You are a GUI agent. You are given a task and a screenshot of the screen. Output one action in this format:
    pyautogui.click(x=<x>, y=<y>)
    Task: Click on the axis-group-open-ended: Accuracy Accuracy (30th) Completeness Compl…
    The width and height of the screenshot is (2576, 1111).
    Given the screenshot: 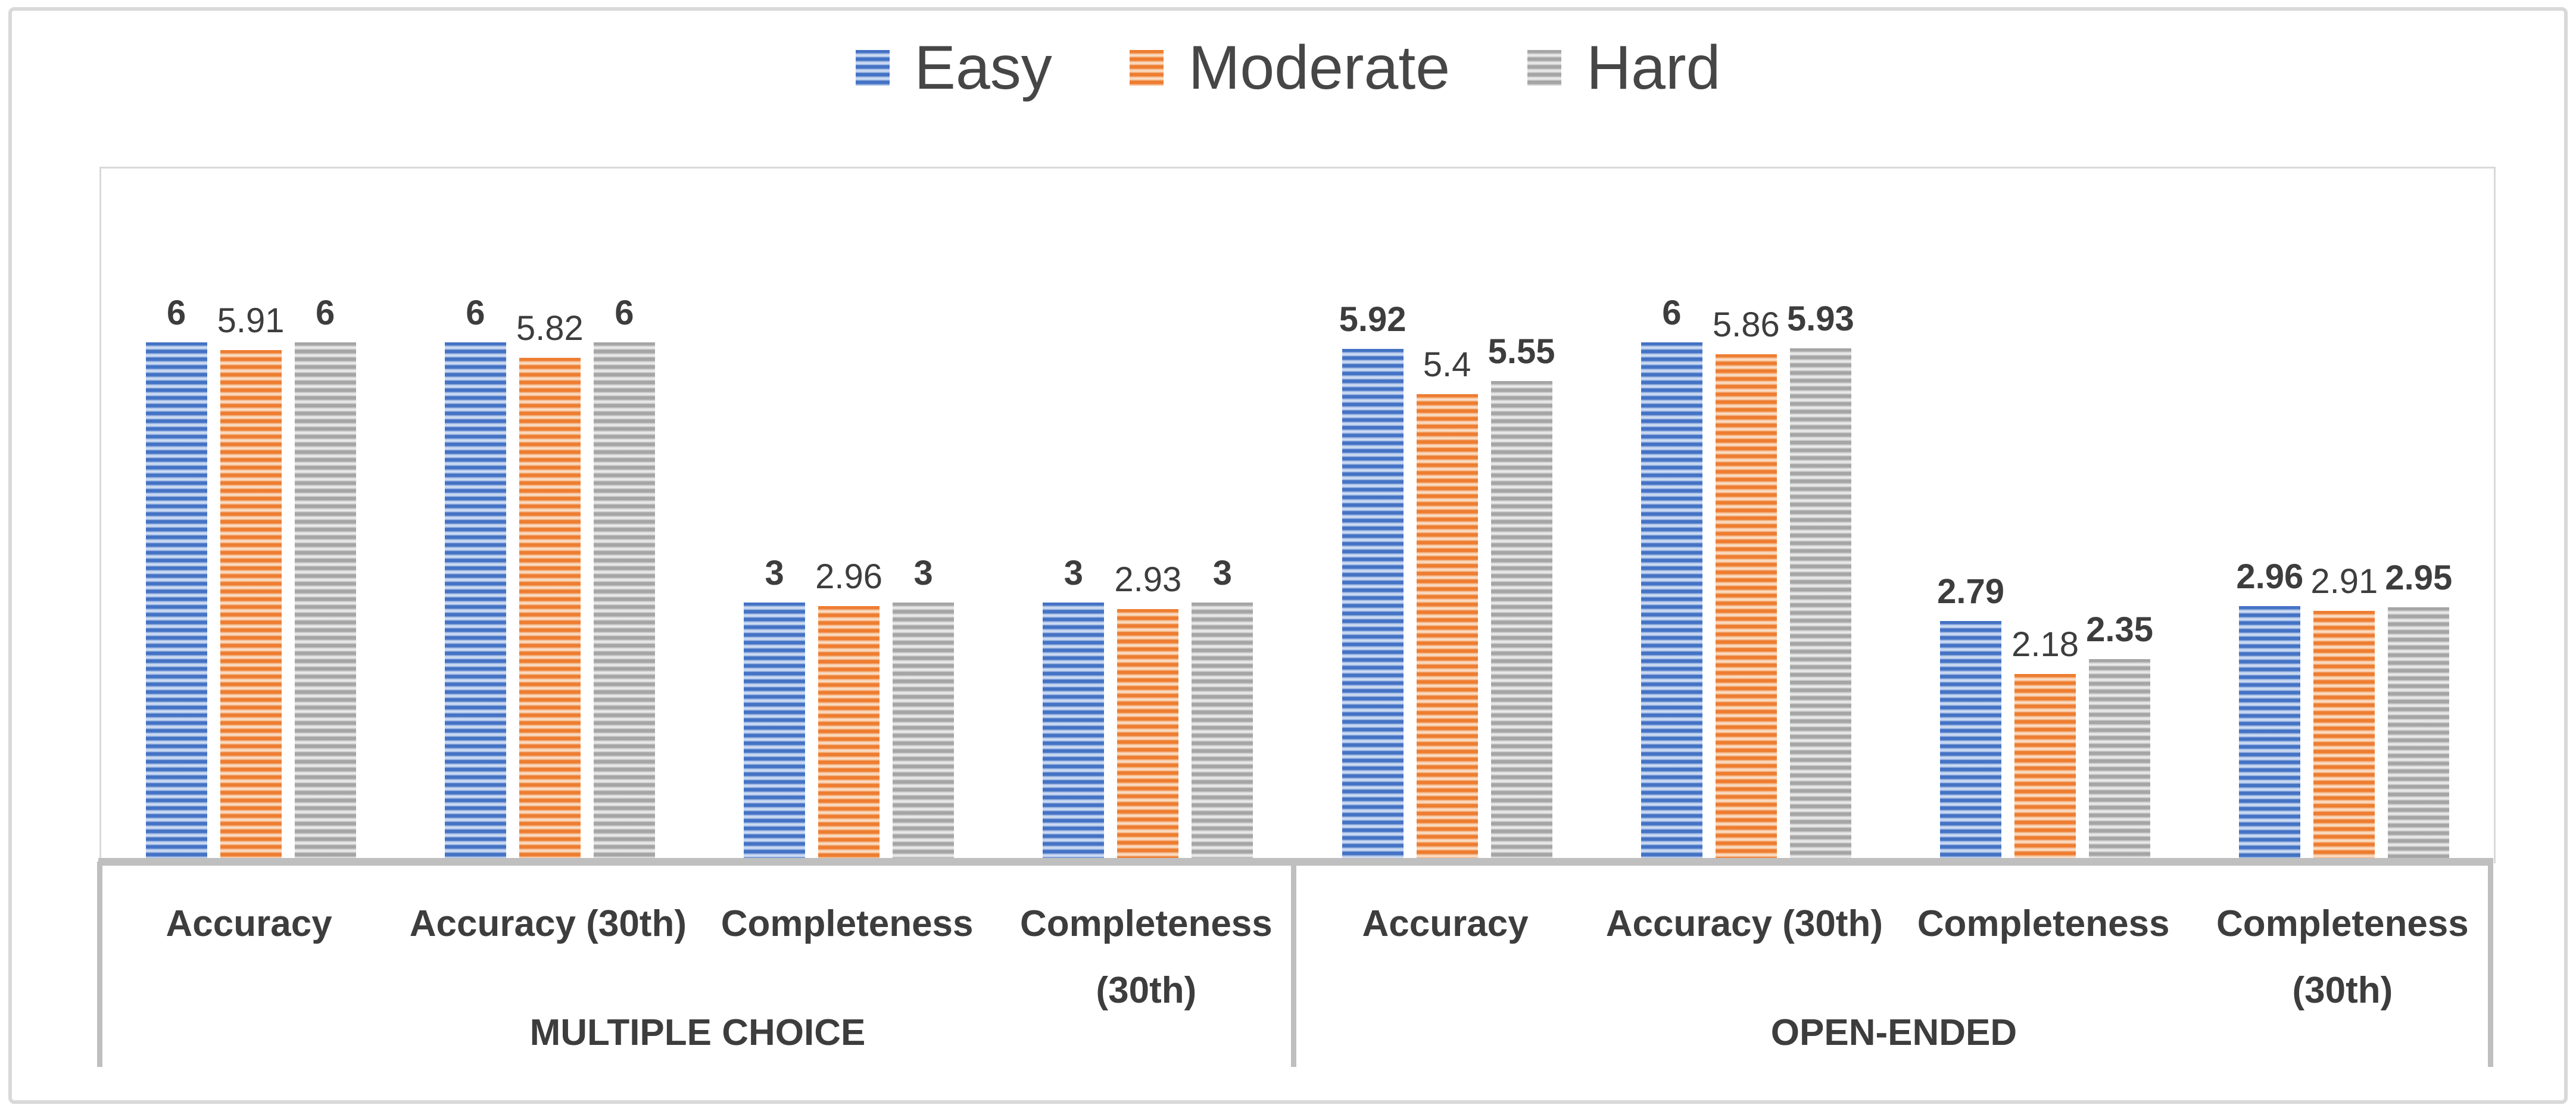 What is the action you would take?
    pyautogui.click(x=1894, y=966)
    